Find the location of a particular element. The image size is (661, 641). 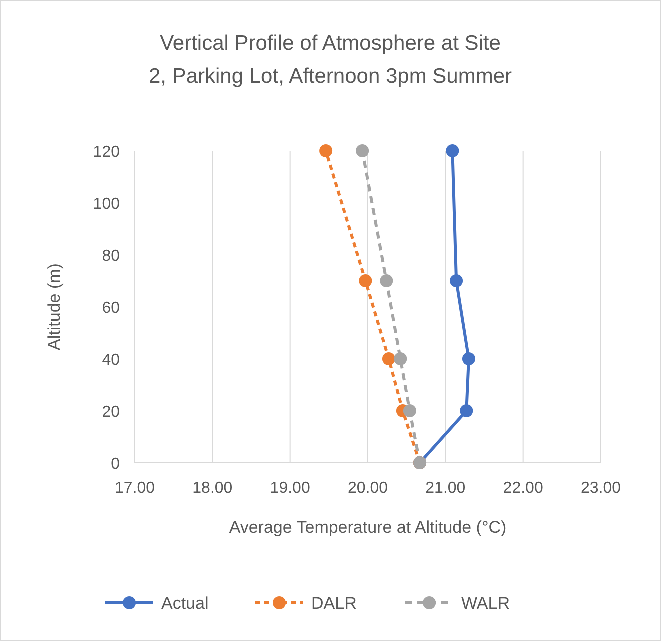

x-tick-label: 17.00 is located at coordinates (135, 488).